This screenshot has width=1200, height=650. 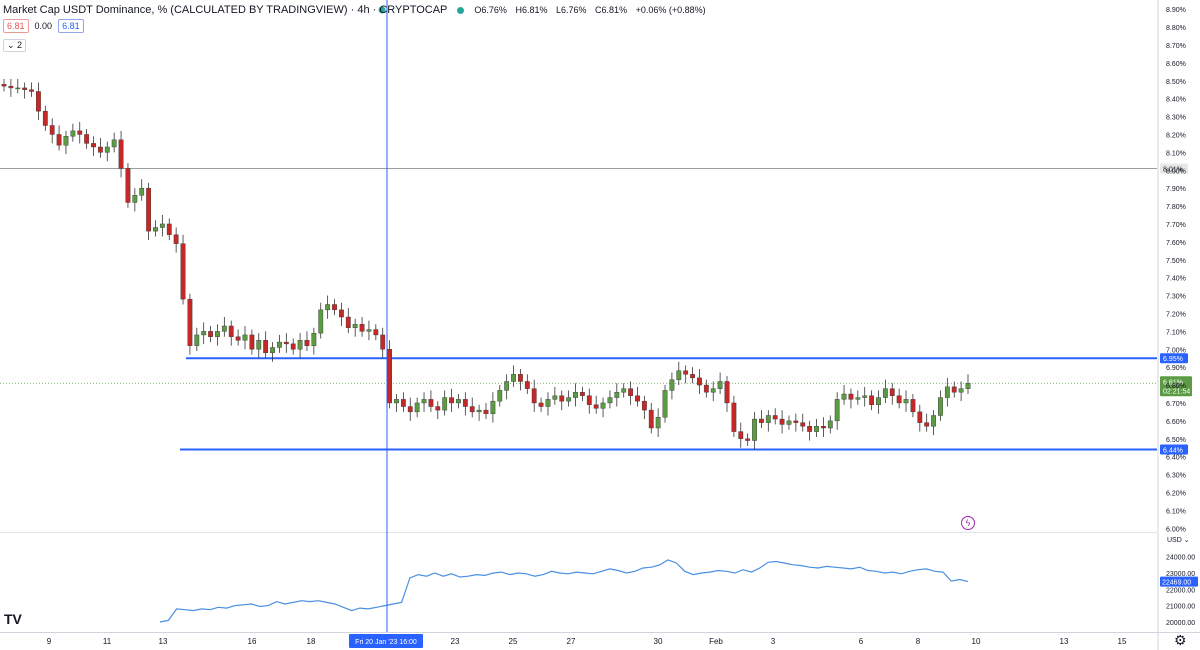 I want to click on price-tick-label: 7.00%, so click(x=1176, y=350).